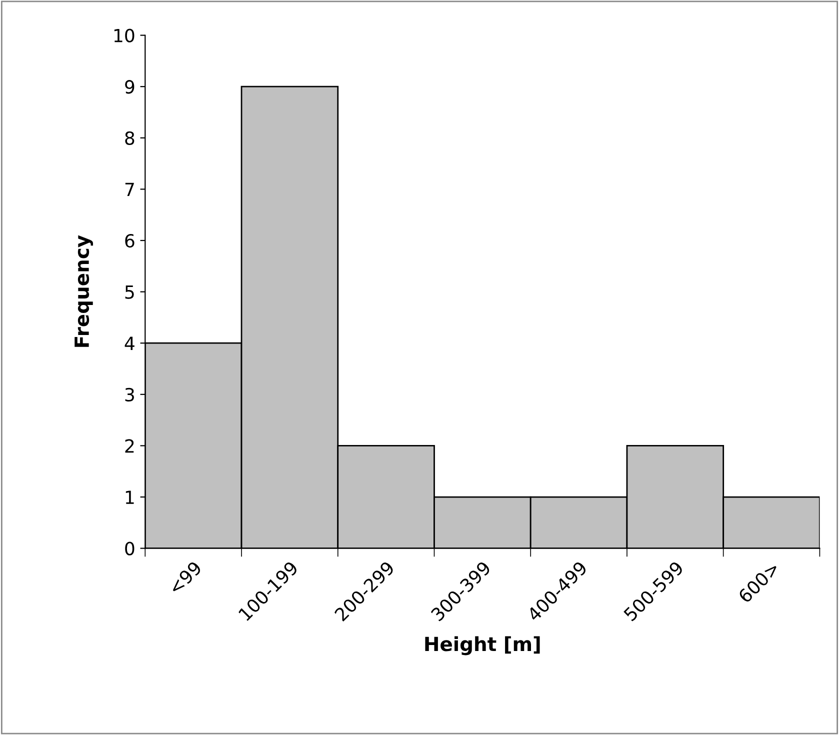 The image size is (839, 735). I want to click on y-tick-label: 9, so click(129, 87).